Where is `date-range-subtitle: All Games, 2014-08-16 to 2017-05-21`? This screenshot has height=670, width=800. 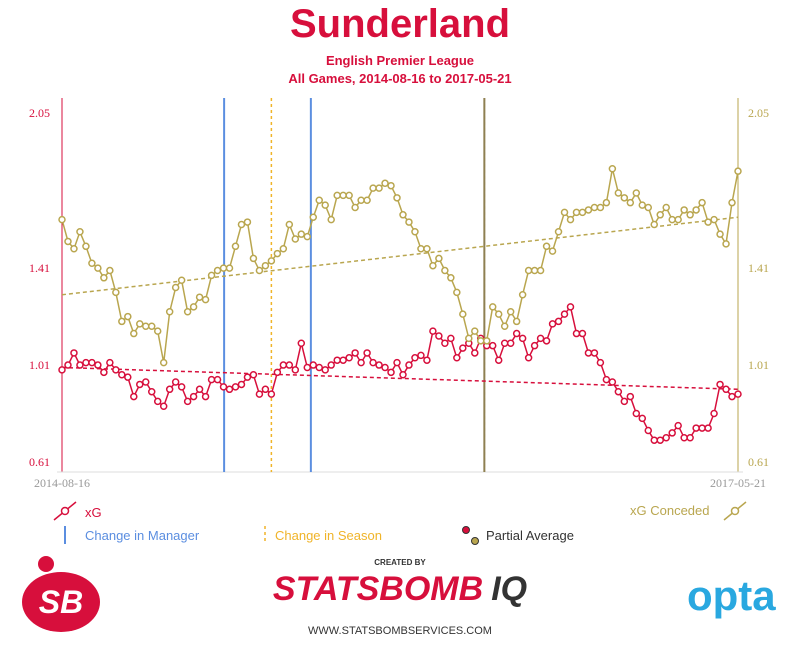 date-range-subtitle: All Games, 2014-08-16 to 2017-05-21 is located at coordinates (400, 78).